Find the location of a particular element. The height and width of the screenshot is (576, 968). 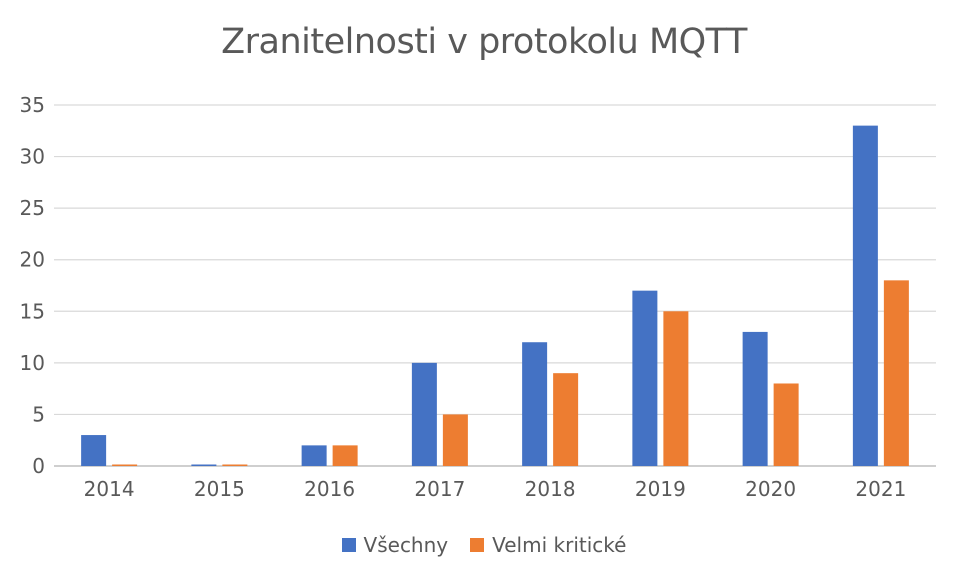

bar-velmi-kriticke-2015 is located at coordinates (235, 465).